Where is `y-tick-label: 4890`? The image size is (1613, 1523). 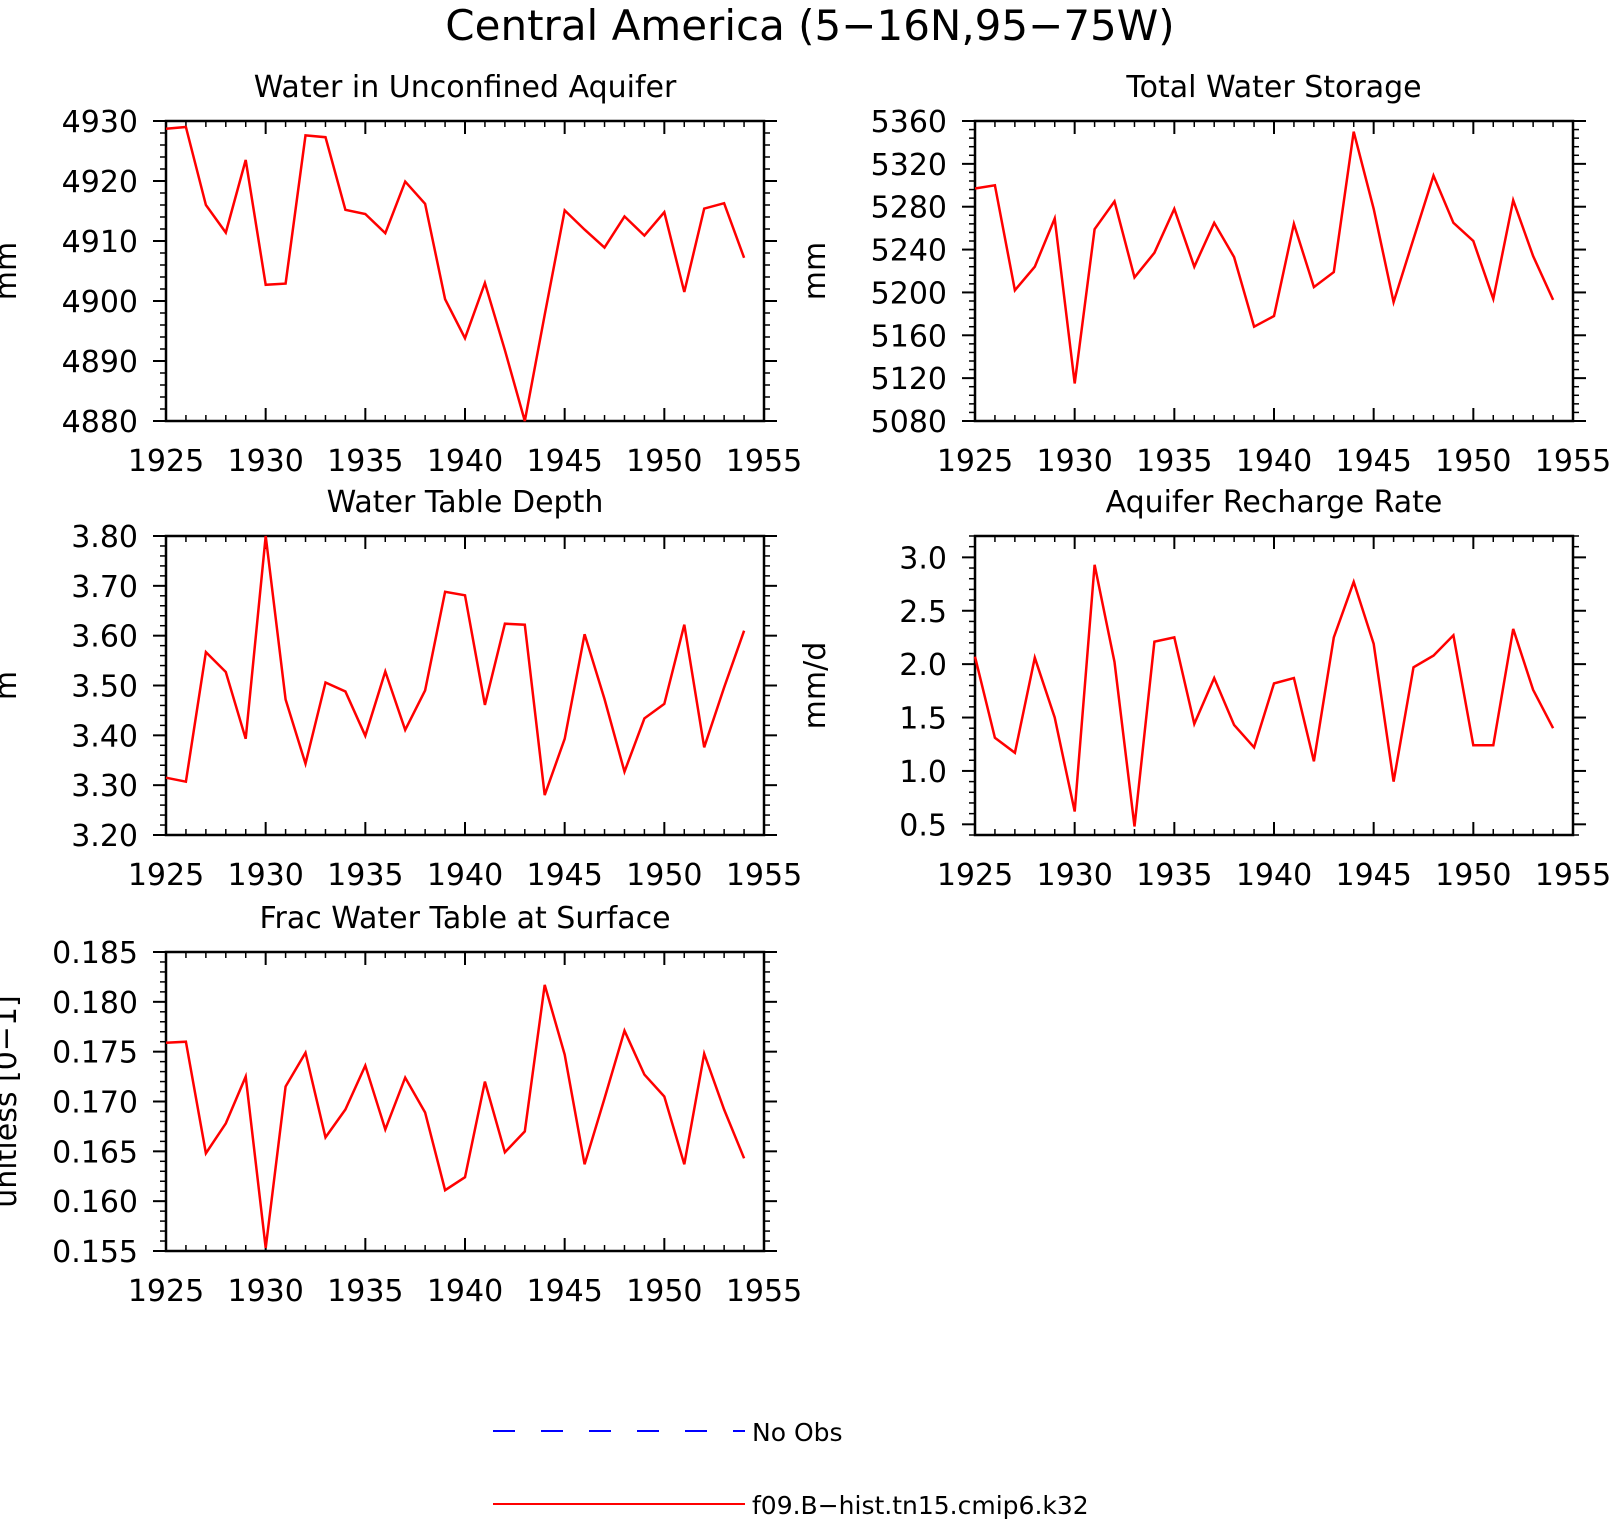
y-tick-label: 4890 is located at coordinates (100, 362).